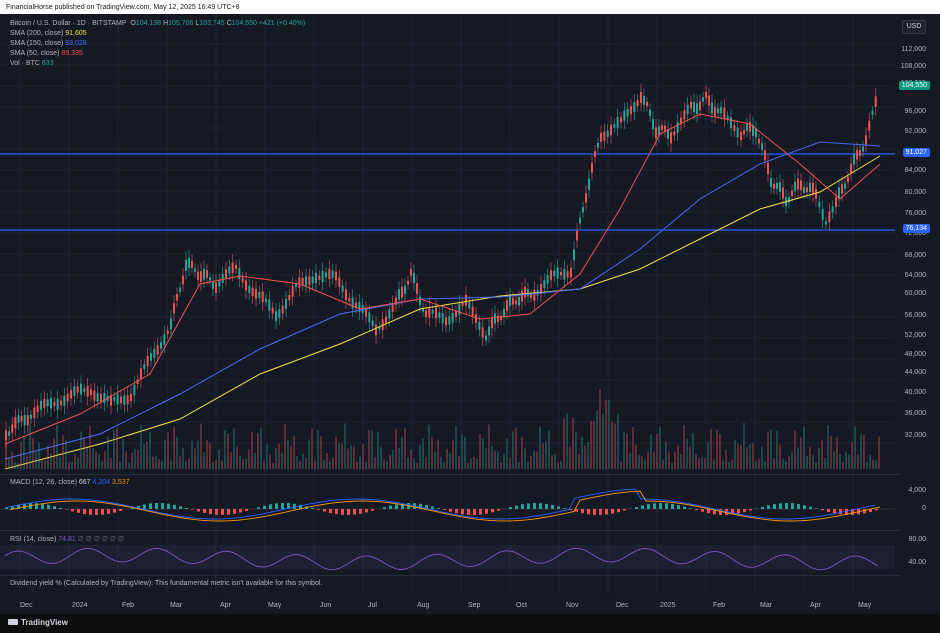 This screenshot has height=633, width=940. Describe the element at coordinates (450, 530) in the screenshot. I see `pane-separator-rsi` at that location.